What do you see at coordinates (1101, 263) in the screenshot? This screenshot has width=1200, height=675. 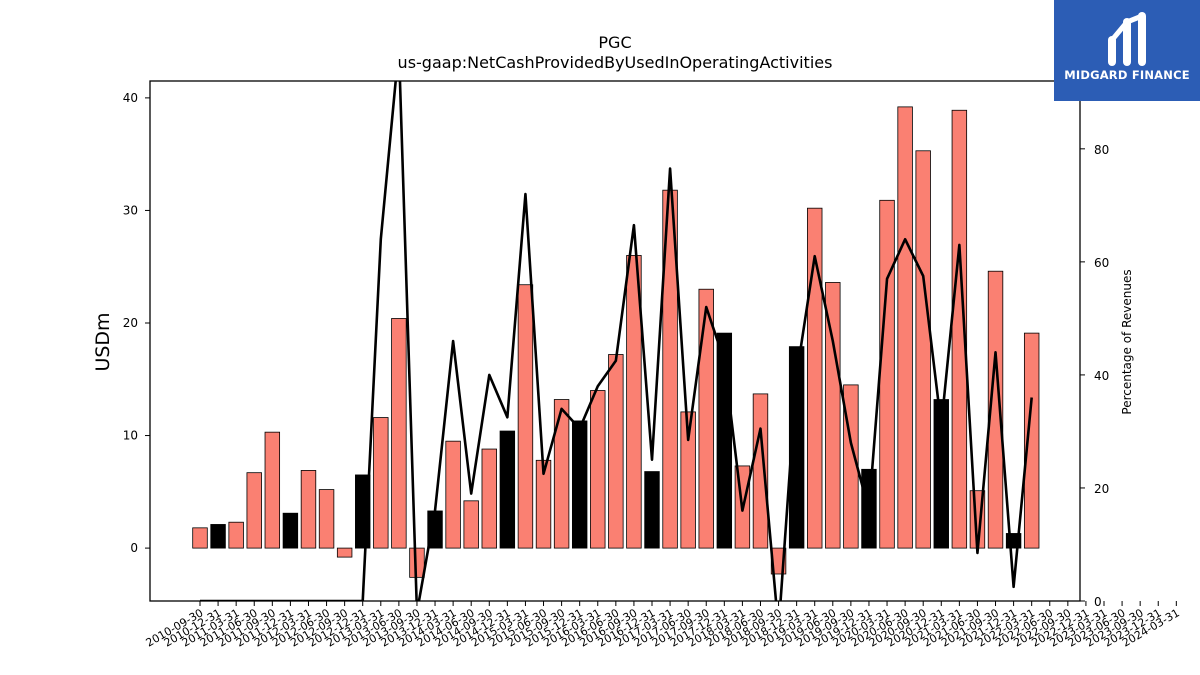 I see `y2-tick-label: 60` at bounding box center [1101, 263].